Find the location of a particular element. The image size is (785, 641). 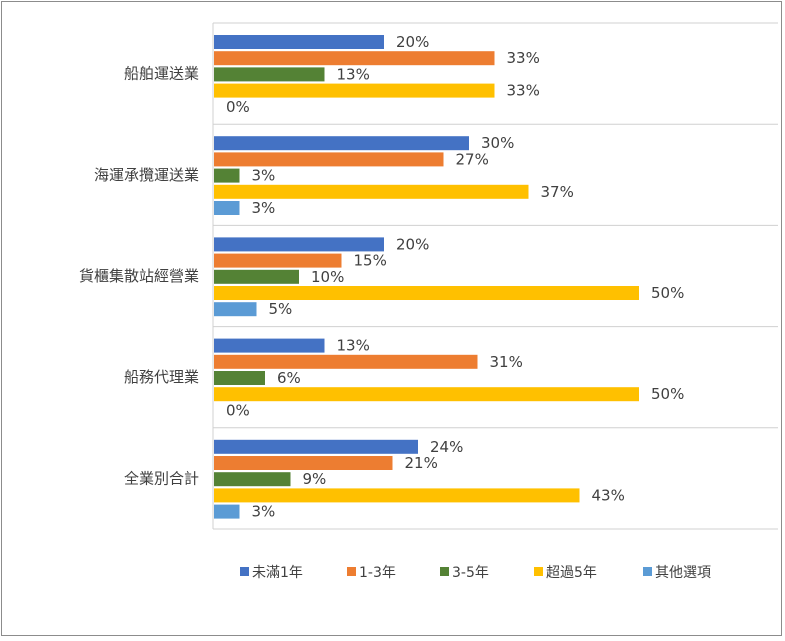

data-label: 27% is located at coordinates (472, 159).